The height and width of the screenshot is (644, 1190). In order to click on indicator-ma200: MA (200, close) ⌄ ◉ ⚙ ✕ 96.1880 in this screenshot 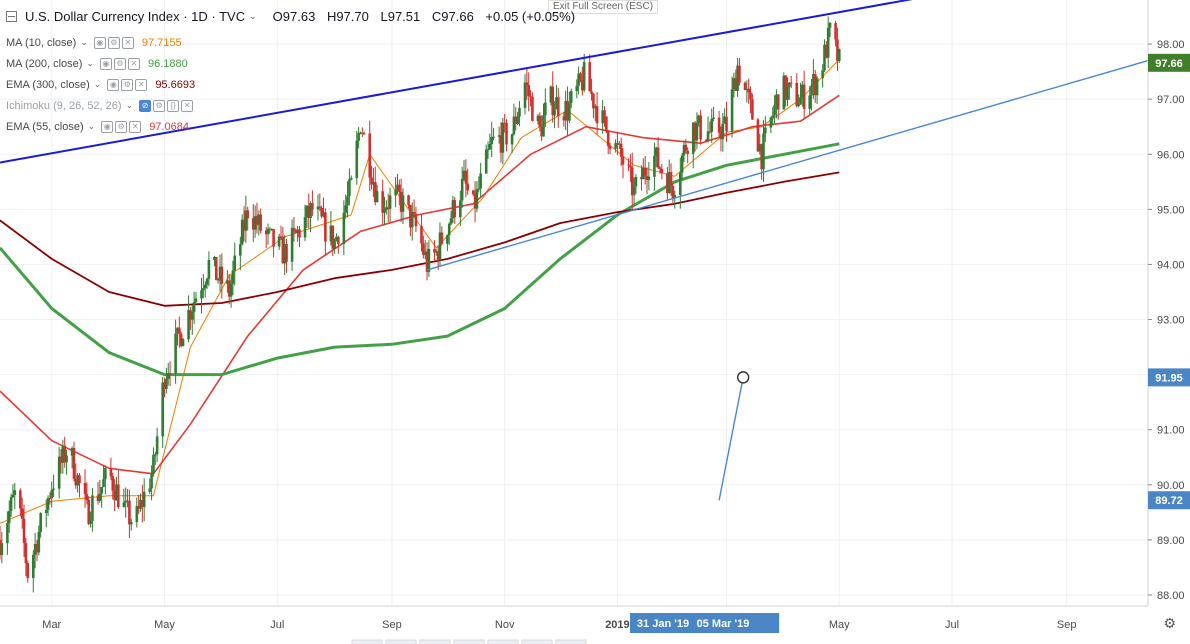, I will do `click(294, 63)`.